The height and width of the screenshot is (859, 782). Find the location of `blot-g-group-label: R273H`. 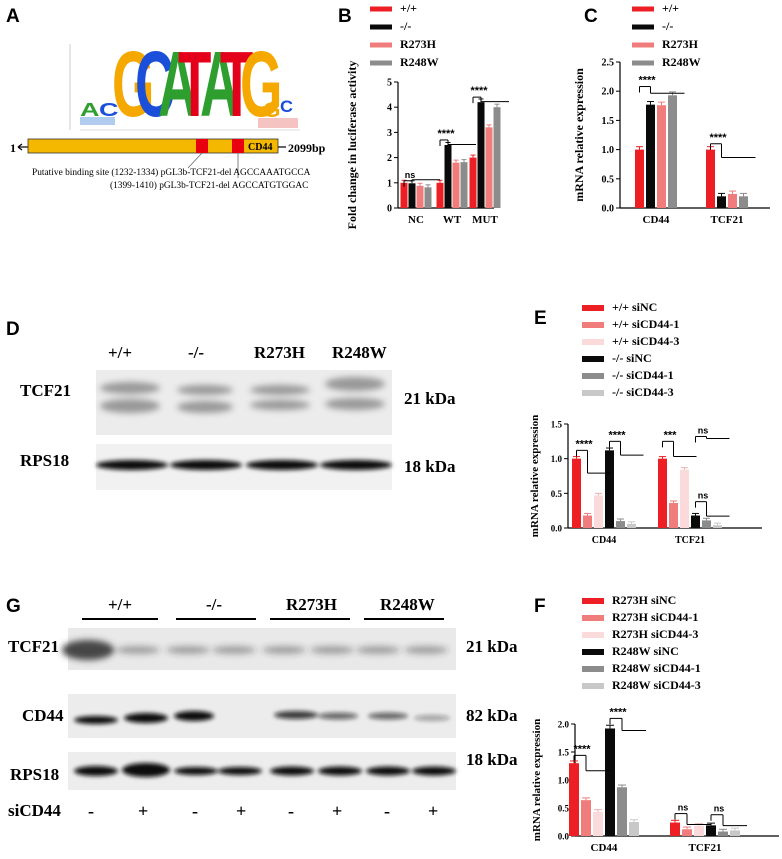

blot-g-group-label: R273H is located at coordinates (311, 604).